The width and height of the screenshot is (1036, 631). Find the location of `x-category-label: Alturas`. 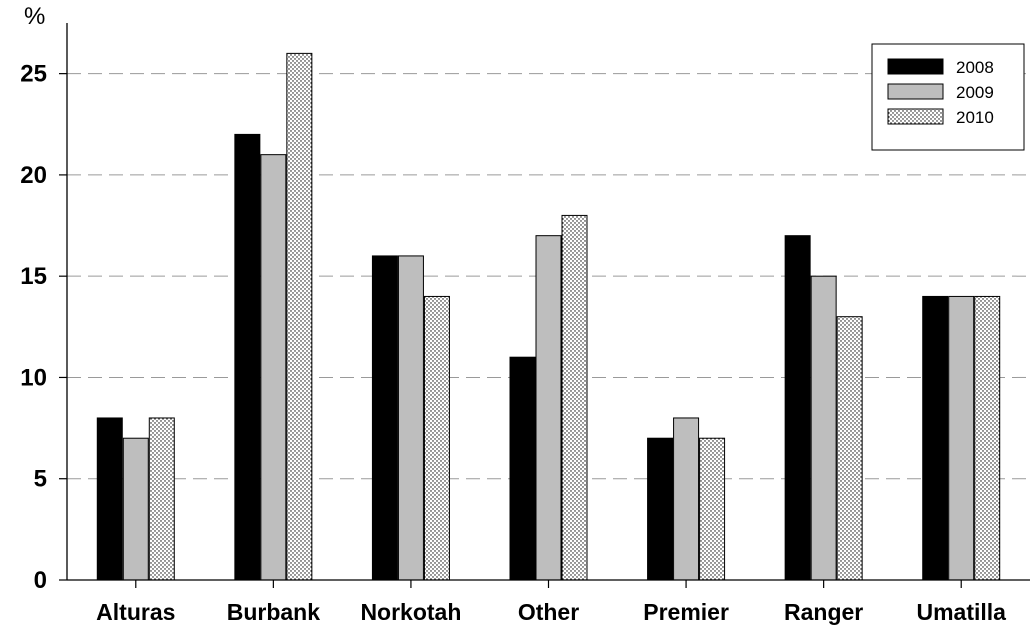

x-category-label: Alturas is located at coordinates (135, 612).